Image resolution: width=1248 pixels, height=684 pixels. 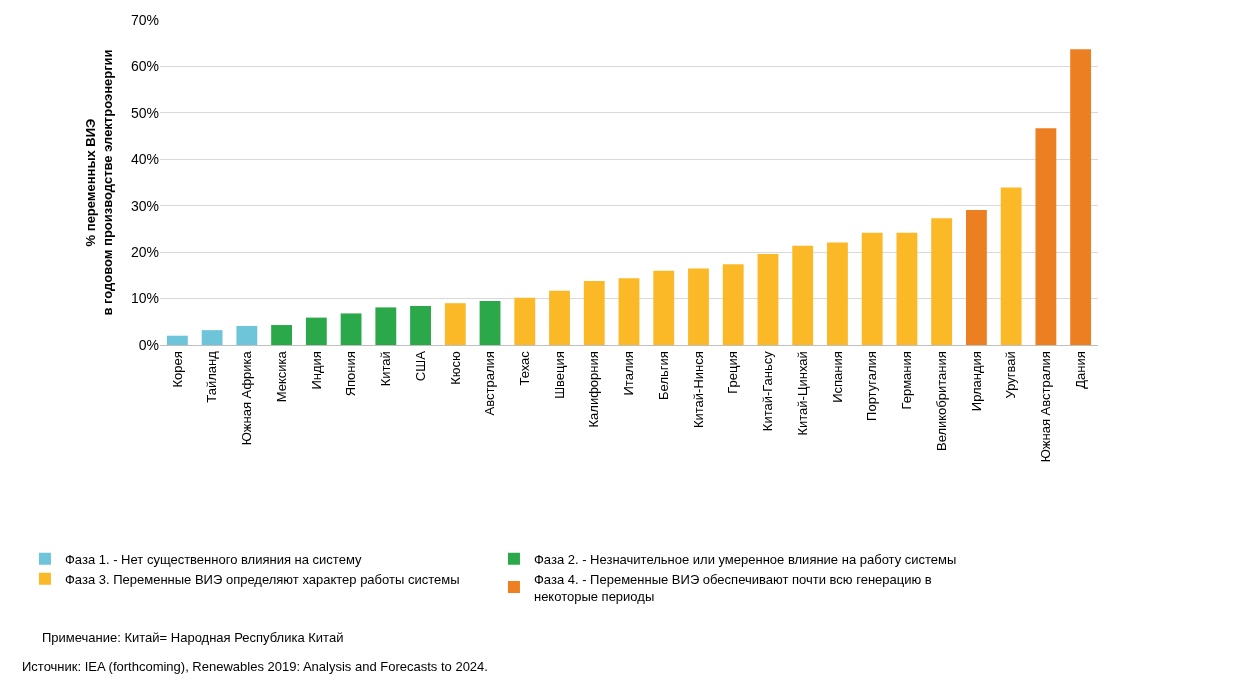 What do you see at coordinates (594, 389) in the screenshot?
I see `x-tick-label: Калифорния` at bounding box center [594, 389].